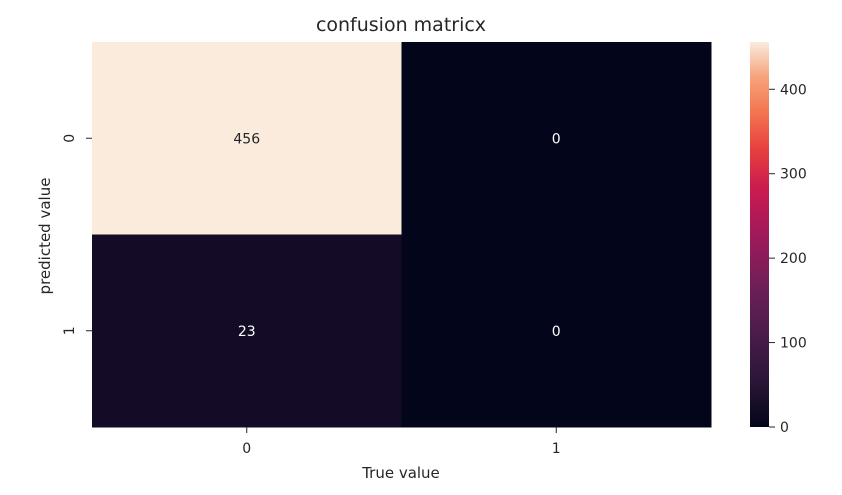 Image resolution: width=842 pixels, height=495 pixels. I want to click on colorbar-tick-label: 300, so click(793, 175).